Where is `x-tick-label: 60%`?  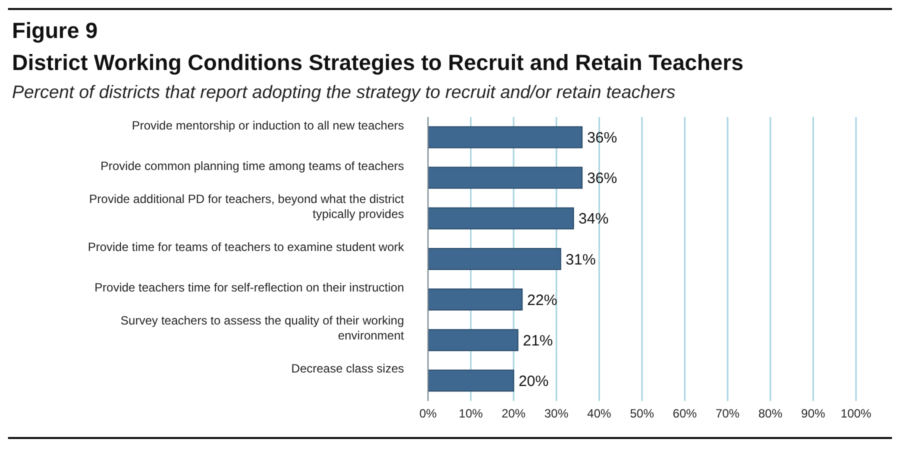
x-tick-label: 60% is located at coordinates (685, 413).